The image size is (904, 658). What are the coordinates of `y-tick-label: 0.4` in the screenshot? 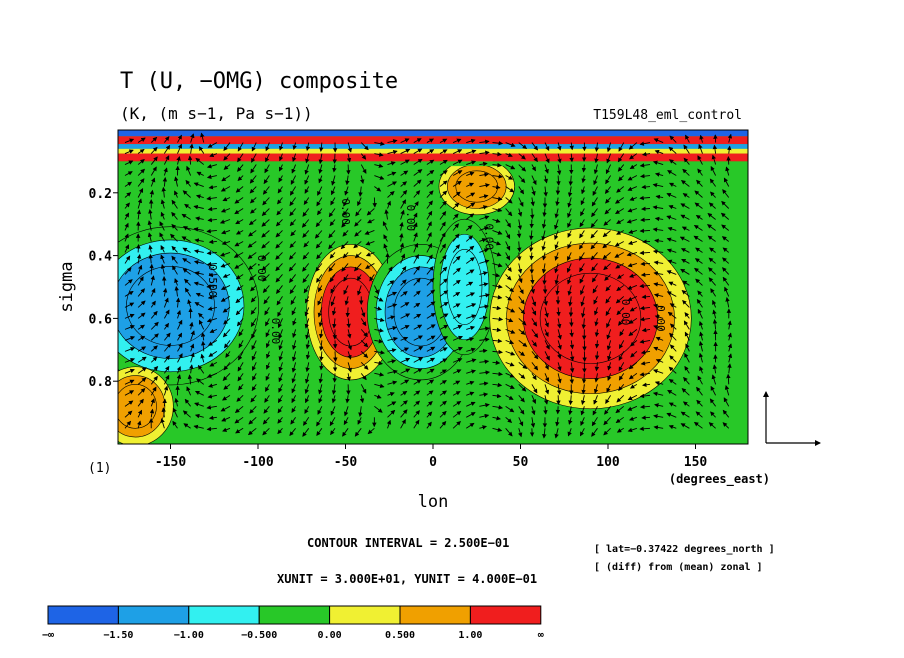 It's located at (101, 257).